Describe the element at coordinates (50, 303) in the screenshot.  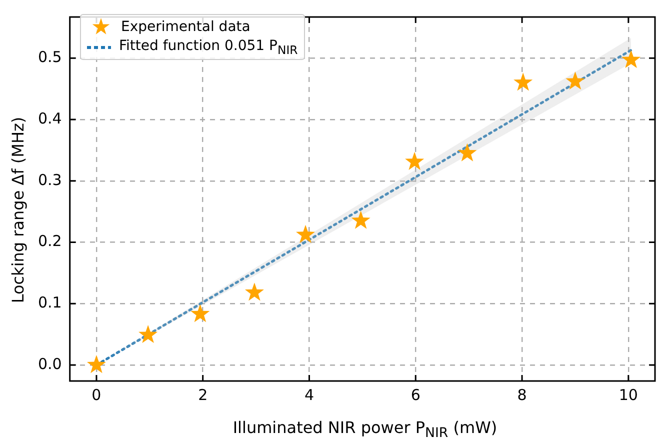
I see `y-tick-label: 0.1` at that location.